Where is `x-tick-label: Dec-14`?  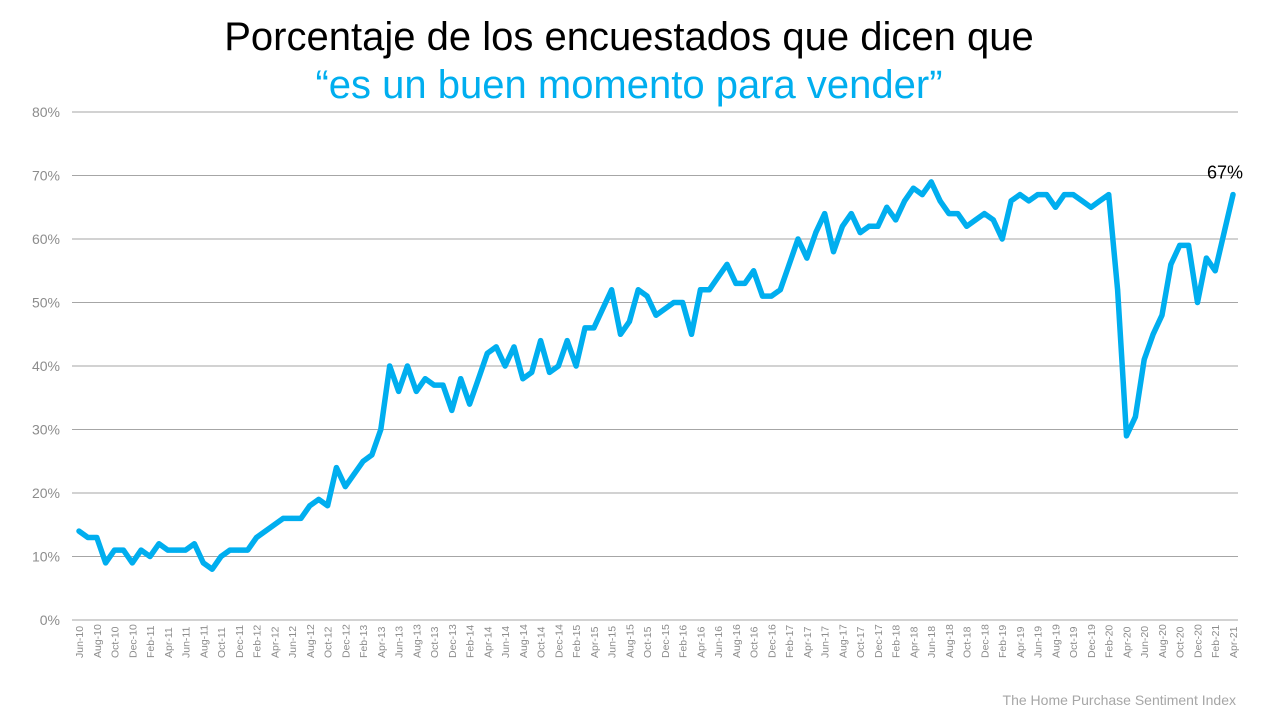 x-tick-label: Dec-14 is located at coordinates (559, 641).